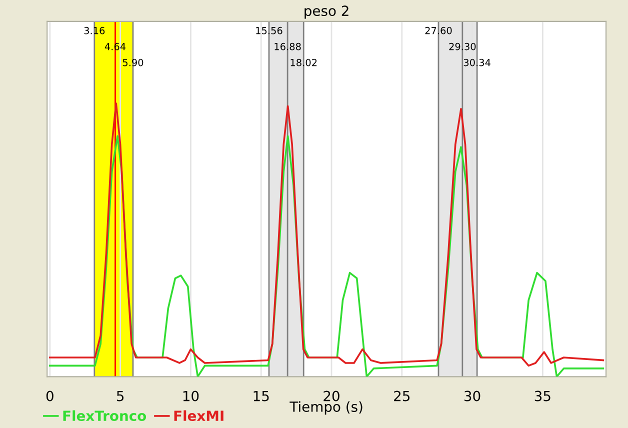 The image size is (628, 428). What do you see at coordinates (326, 12) in the screenshot?
I see `chart-title: peso 2` at bounding box center [326, 12].